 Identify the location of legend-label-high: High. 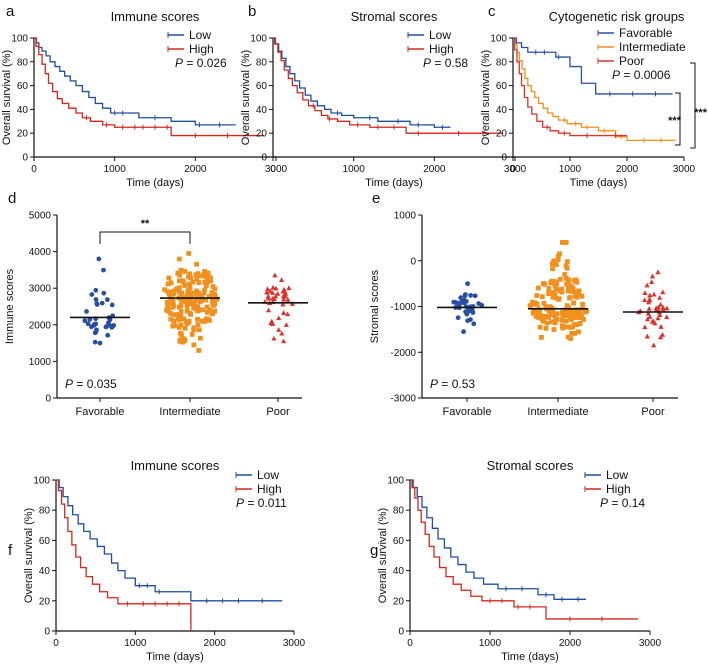
(201, 49).